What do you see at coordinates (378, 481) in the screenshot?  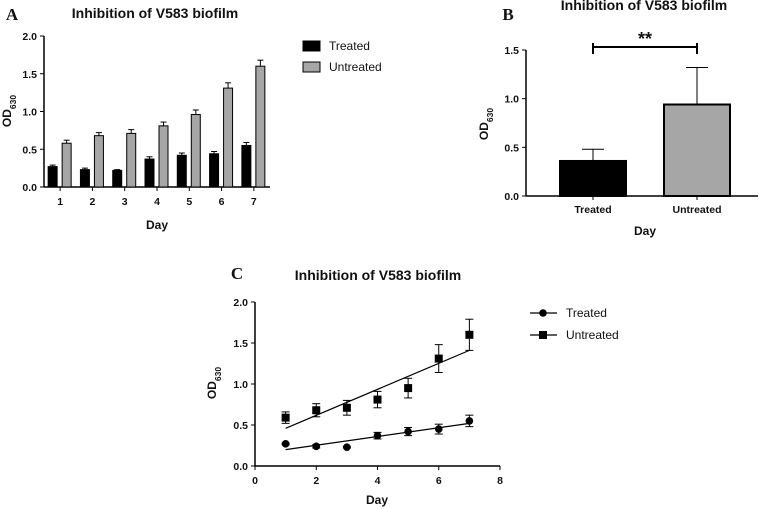 I see `chart-c-x-tick-label: 4` at bounding box center [378, 481].